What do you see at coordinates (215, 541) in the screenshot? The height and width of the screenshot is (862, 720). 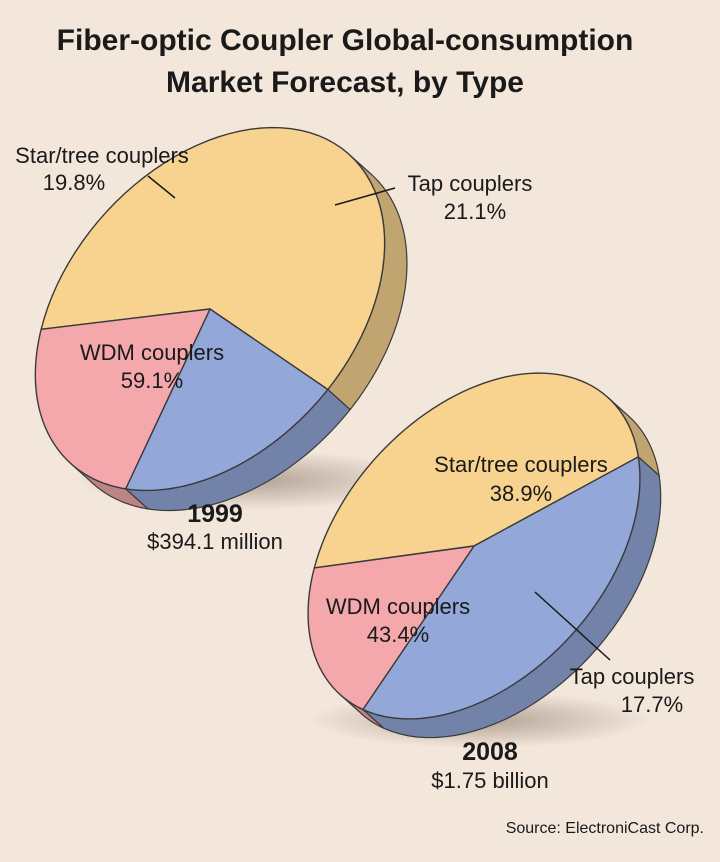 I see `total-1999: $394.1 million` at bounding box center [215, 541].